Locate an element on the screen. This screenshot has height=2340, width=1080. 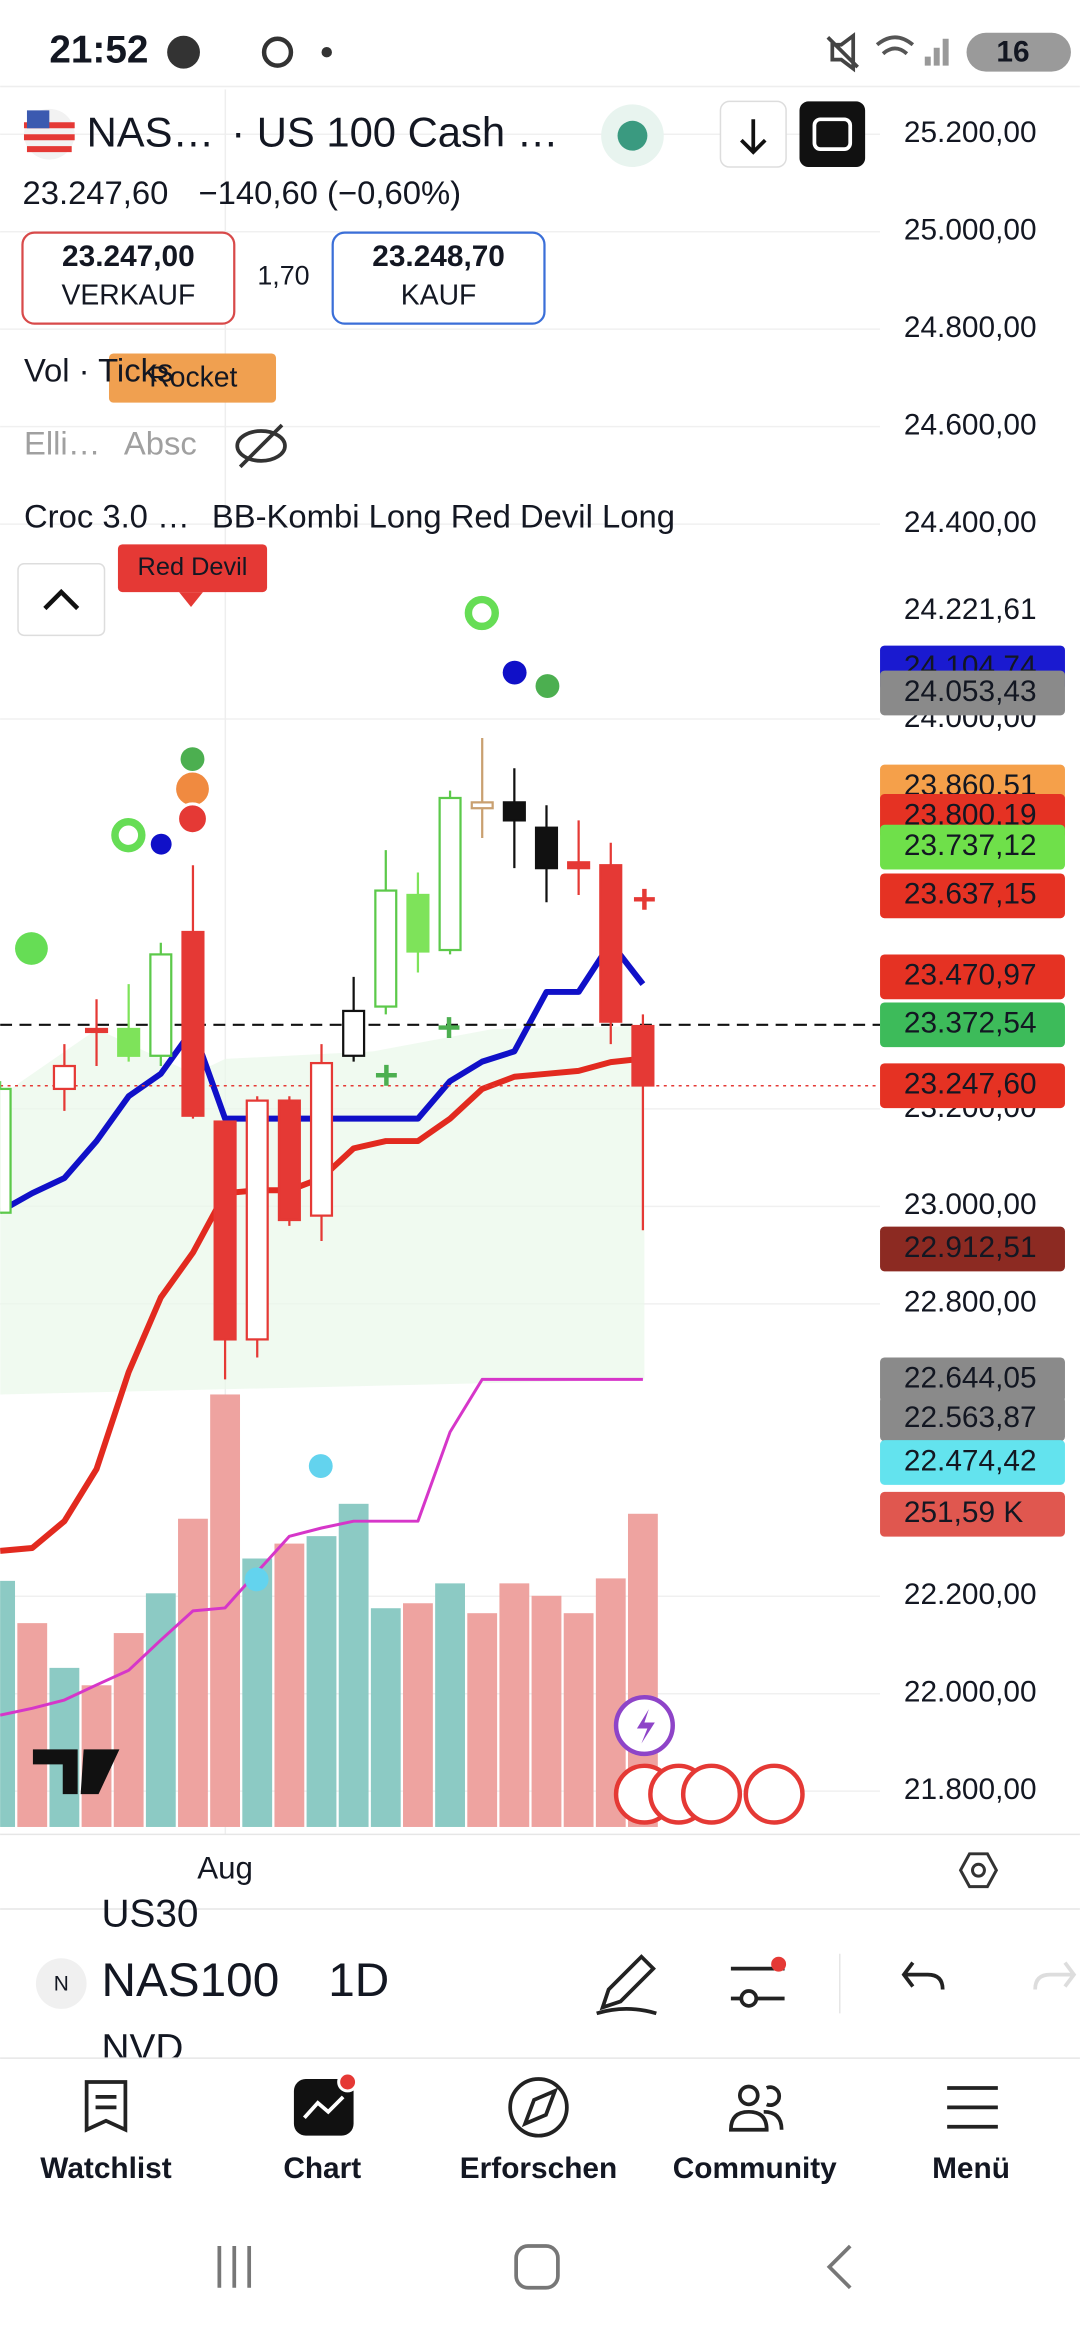
price-label: 23.737,12 is located at coordinates (970, 845).